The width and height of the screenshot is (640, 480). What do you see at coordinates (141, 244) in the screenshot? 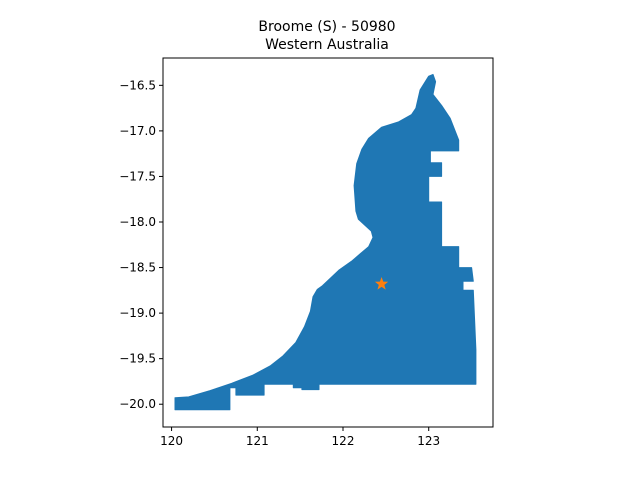
I see `y-axis: −16.5 −17.0 −17.5 −18.0 −18.5 −19.0 −19.5 −20.0` at bounding box center [141, 244].